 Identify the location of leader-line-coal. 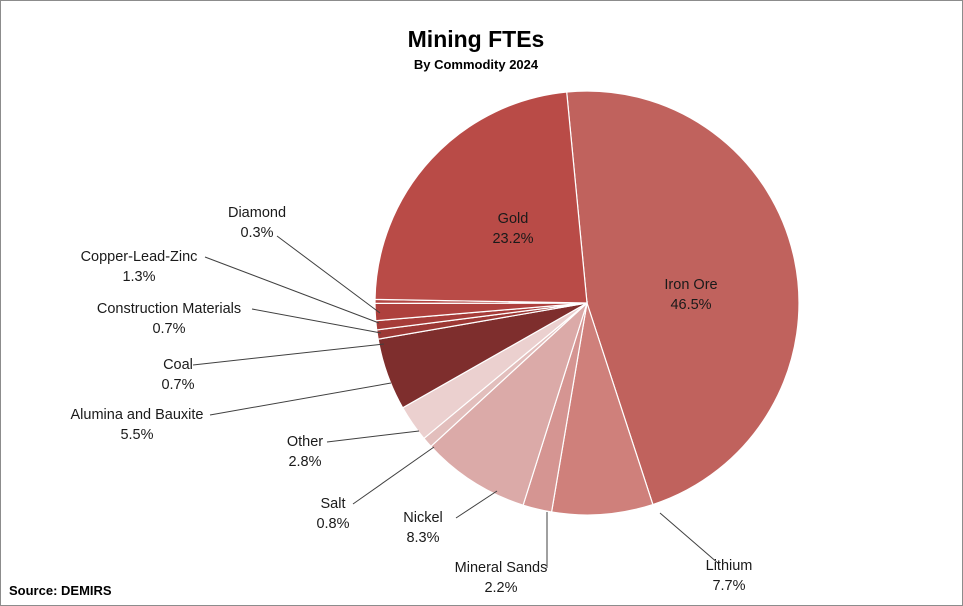
(288, 354).